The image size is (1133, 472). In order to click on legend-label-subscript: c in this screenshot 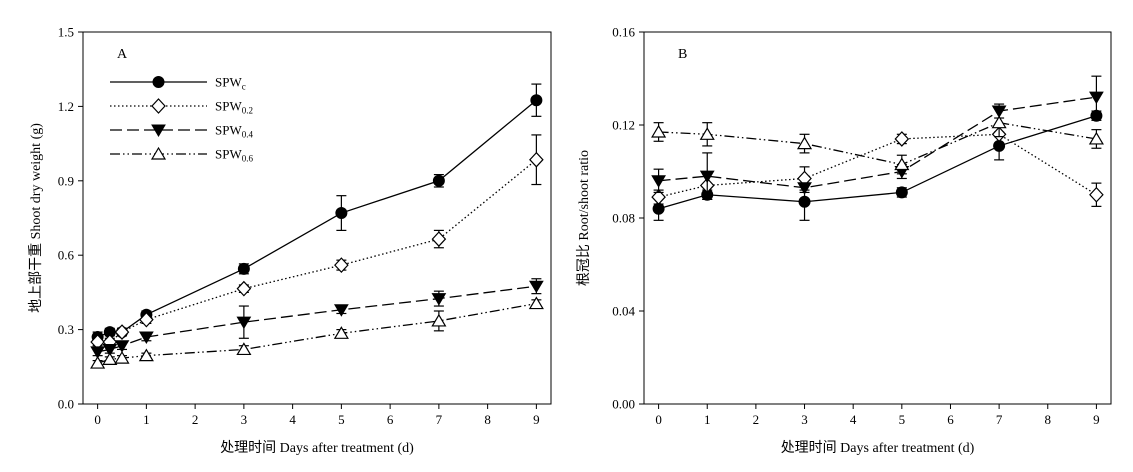, I will do `click(244, 87)`.